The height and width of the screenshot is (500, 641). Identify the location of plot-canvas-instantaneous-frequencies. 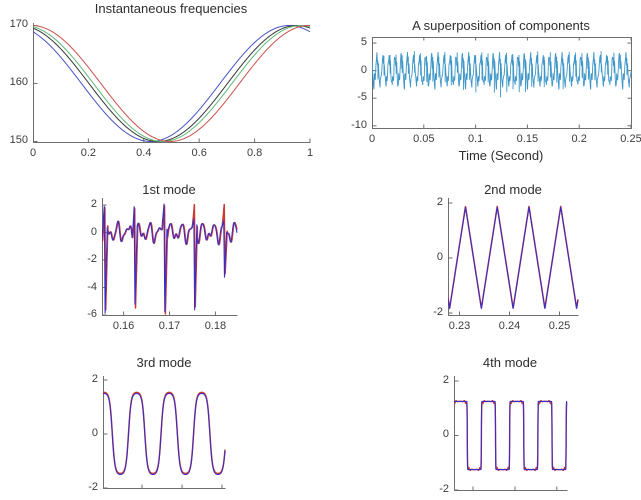
(172, 83).